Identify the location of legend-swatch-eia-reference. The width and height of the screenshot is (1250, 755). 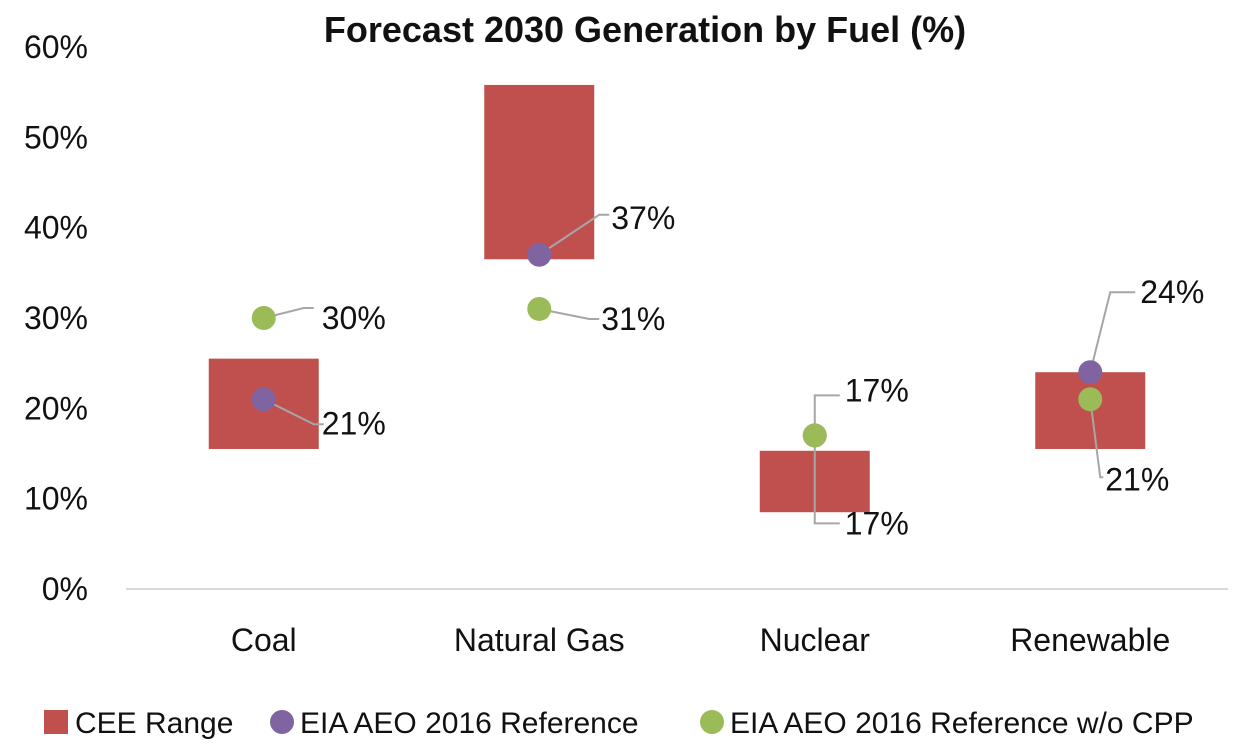
(282, 722).